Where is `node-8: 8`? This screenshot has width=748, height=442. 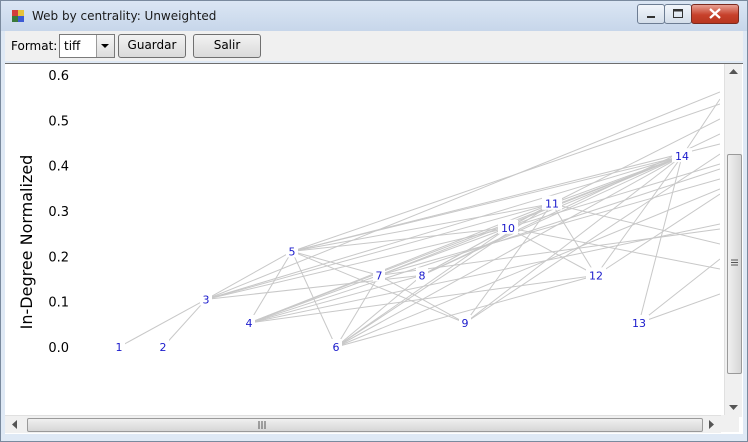 node-8: 8 is located at coordinates (422, 275).